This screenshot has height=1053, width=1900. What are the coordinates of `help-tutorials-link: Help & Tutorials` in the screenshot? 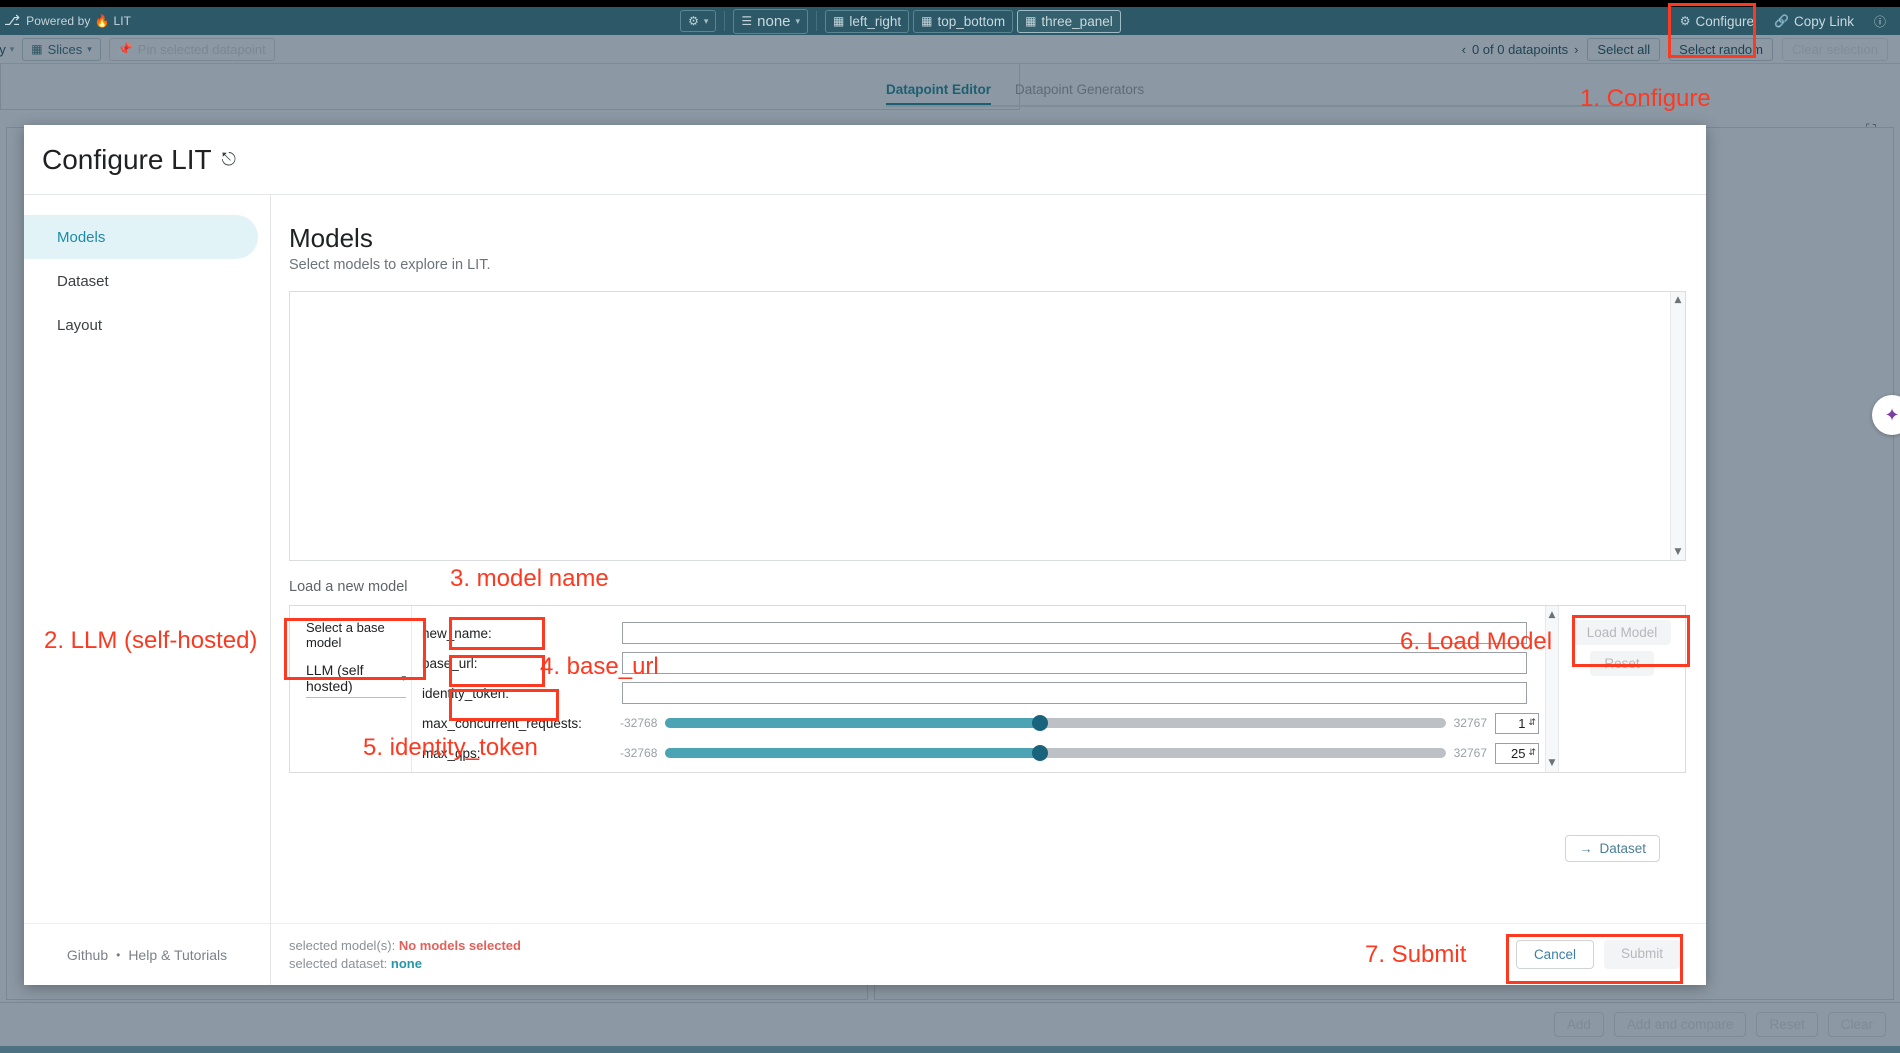 It's located at (178, 954).